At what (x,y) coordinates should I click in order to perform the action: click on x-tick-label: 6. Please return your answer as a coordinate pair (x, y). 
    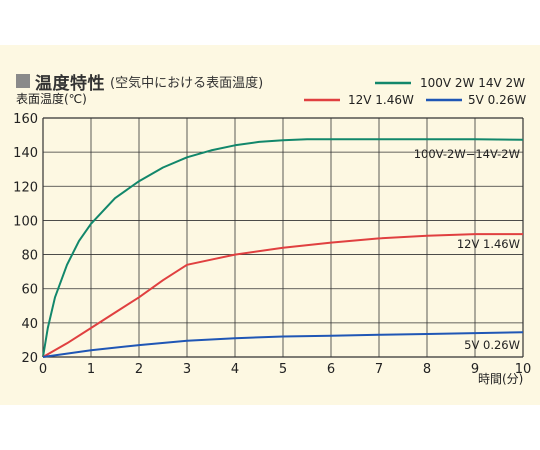
    Looking at the image, I should click on (331, 369).